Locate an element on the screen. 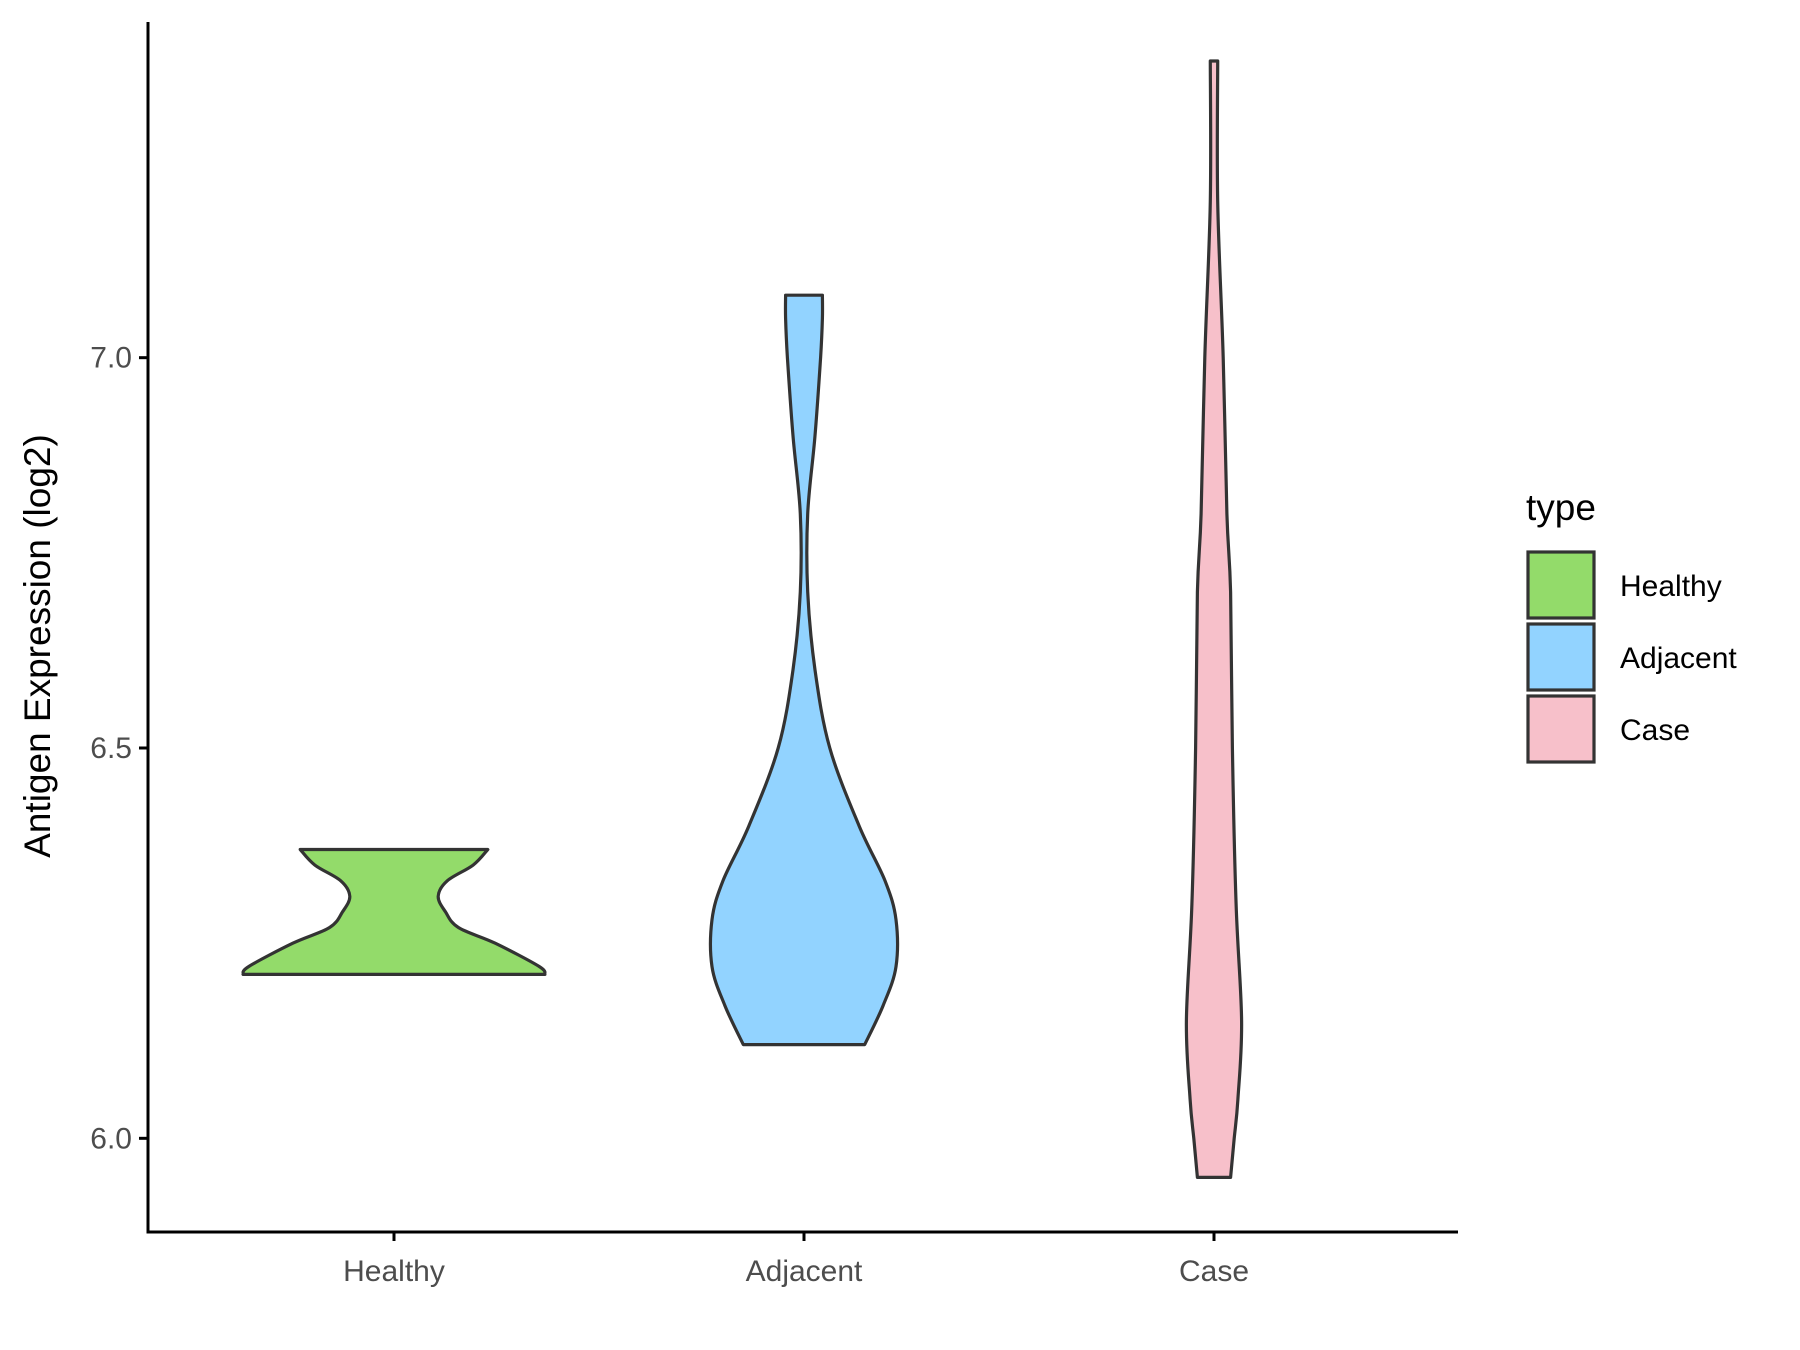 The width and height of the screenshot is (1800, 1350). legend-label: Case is located at coordinates (1655, 730).